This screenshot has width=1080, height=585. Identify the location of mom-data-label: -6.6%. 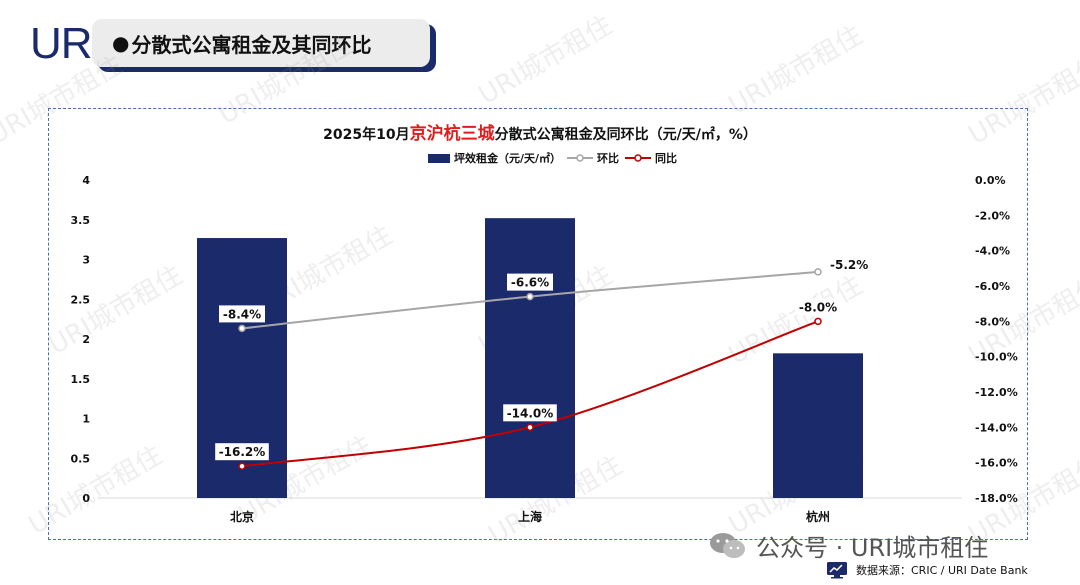
(530, 283).